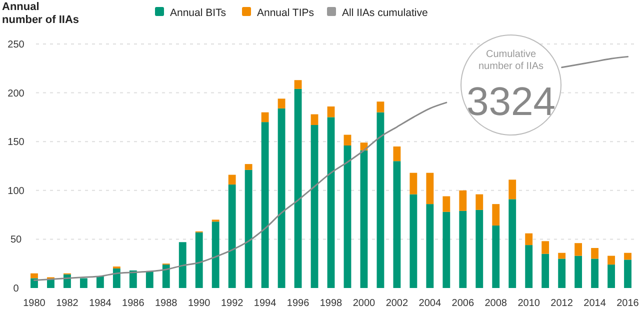 Image resolution: width=640 pixels, height=314 pixels. Describe the element at coordinates (232, 303) in the screenshot. I see `x-tick-label: 1992` at that location.